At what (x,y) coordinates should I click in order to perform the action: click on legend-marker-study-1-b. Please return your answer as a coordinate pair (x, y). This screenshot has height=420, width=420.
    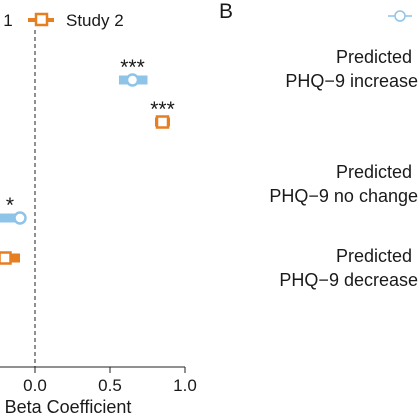
    Looking at the image, I should click on (400, 16).